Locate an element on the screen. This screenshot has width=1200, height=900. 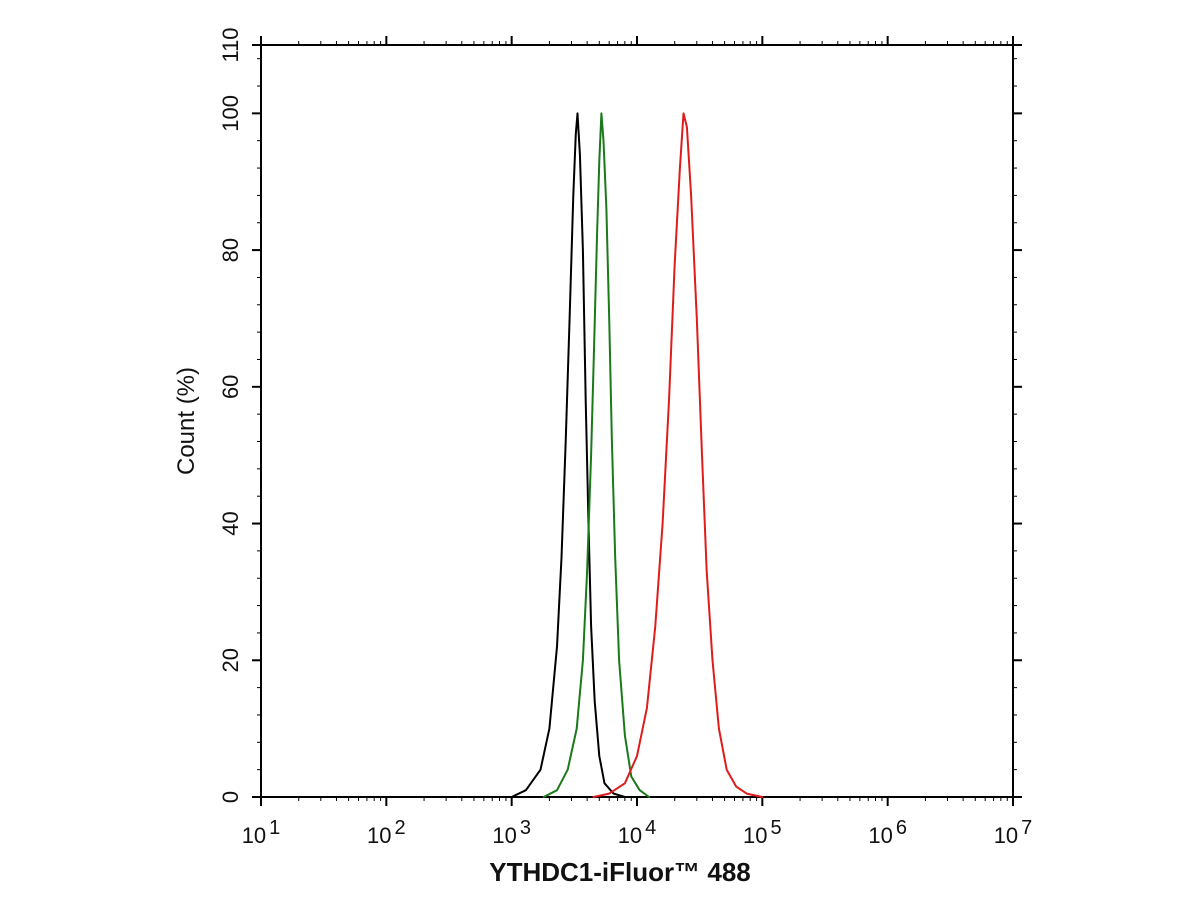
x-tick-label: 10 5 is located at coordinates (762, 832).